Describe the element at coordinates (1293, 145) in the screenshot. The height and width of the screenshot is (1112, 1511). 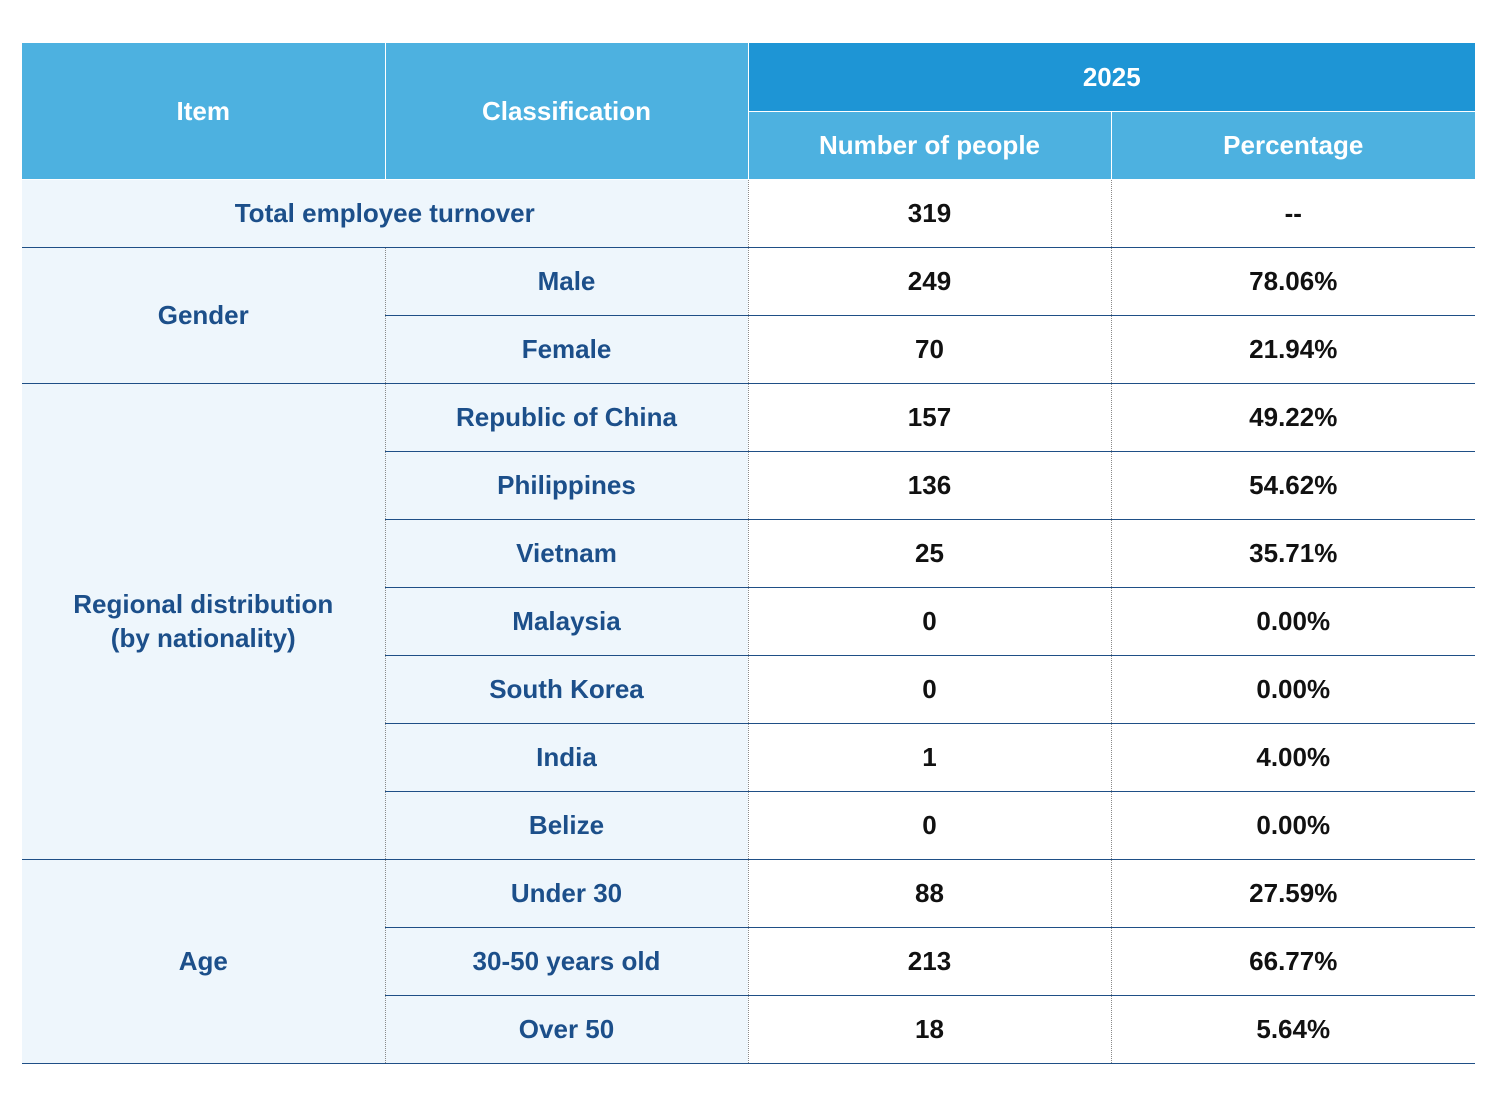
I see `header-percentage: Percentage` at that location.